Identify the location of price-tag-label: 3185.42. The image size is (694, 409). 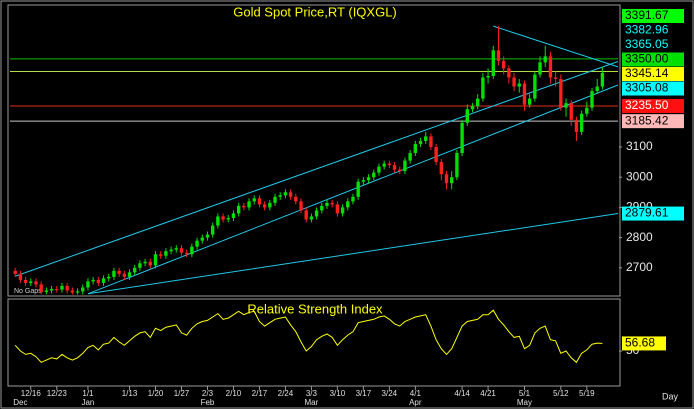
(647, 120).